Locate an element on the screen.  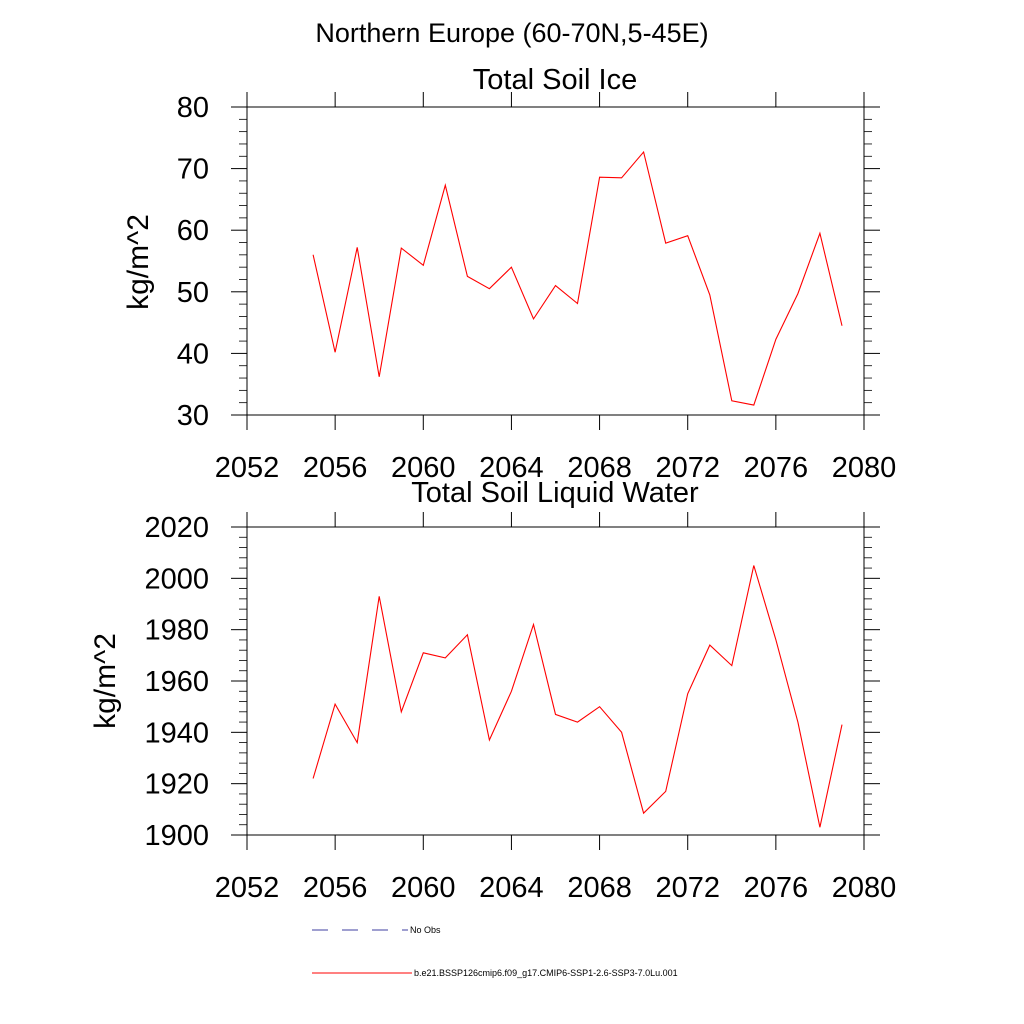
y-tick-label: 1920 is located at coordinates (176, 785).